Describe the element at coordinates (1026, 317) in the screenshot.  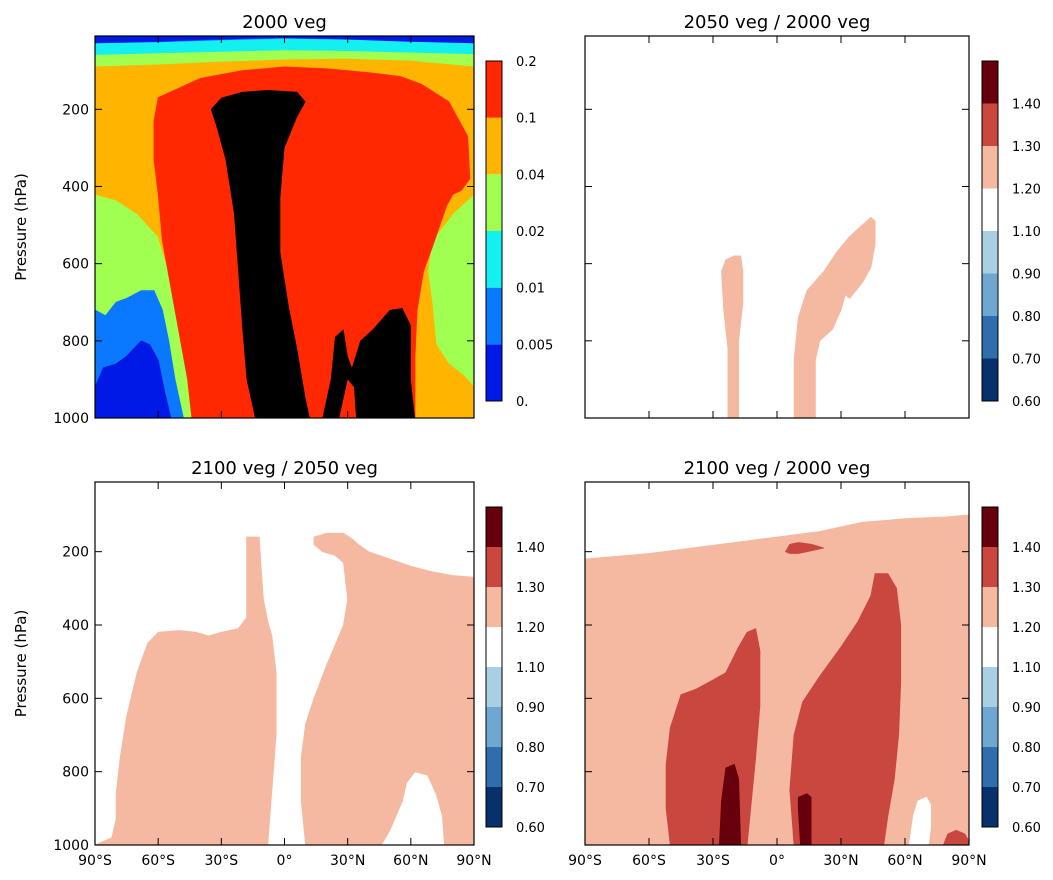
I see `colorbar-label: 0.80` at that location.